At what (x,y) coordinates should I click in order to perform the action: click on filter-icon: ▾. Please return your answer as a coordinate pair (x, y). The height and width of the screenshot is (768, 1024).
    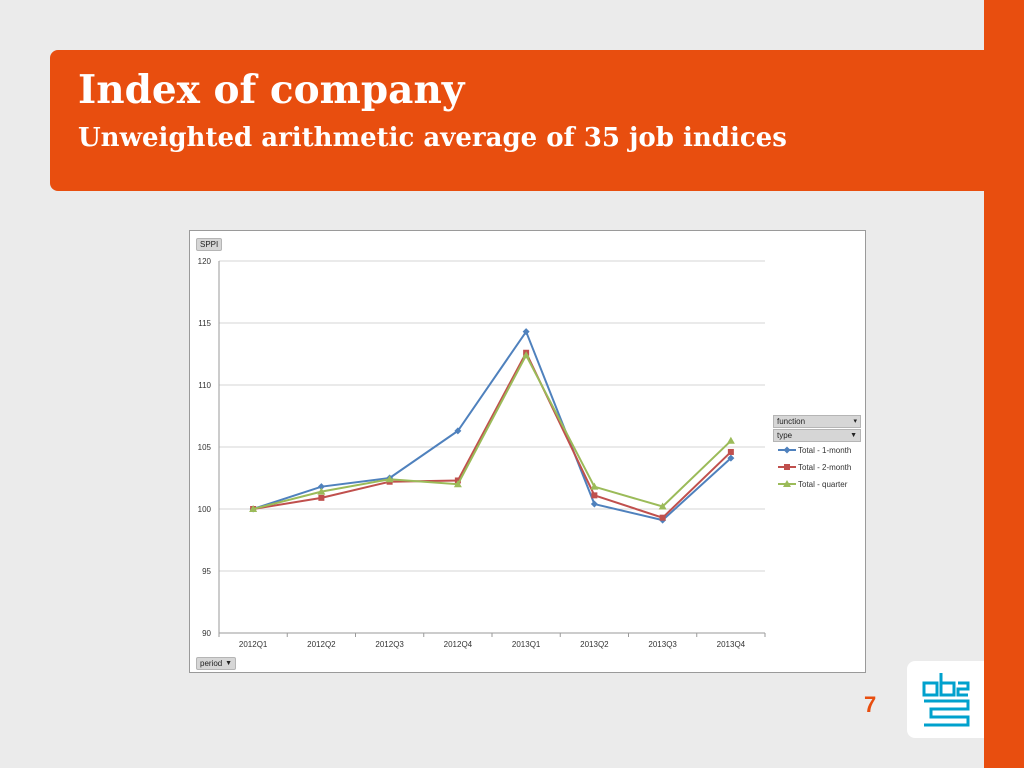
    Looking at the image, I should click on (855, 421).